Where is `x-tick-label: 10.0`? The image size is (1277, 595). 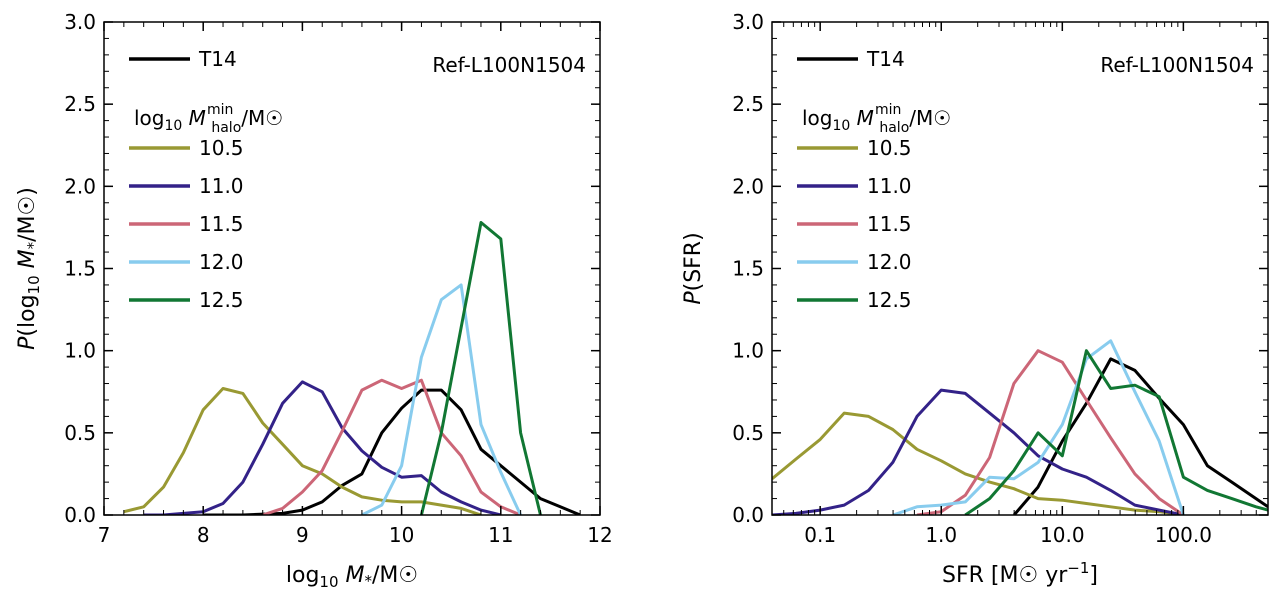 x-tick-label: 10.0 is located at coordinates (1062, 535).